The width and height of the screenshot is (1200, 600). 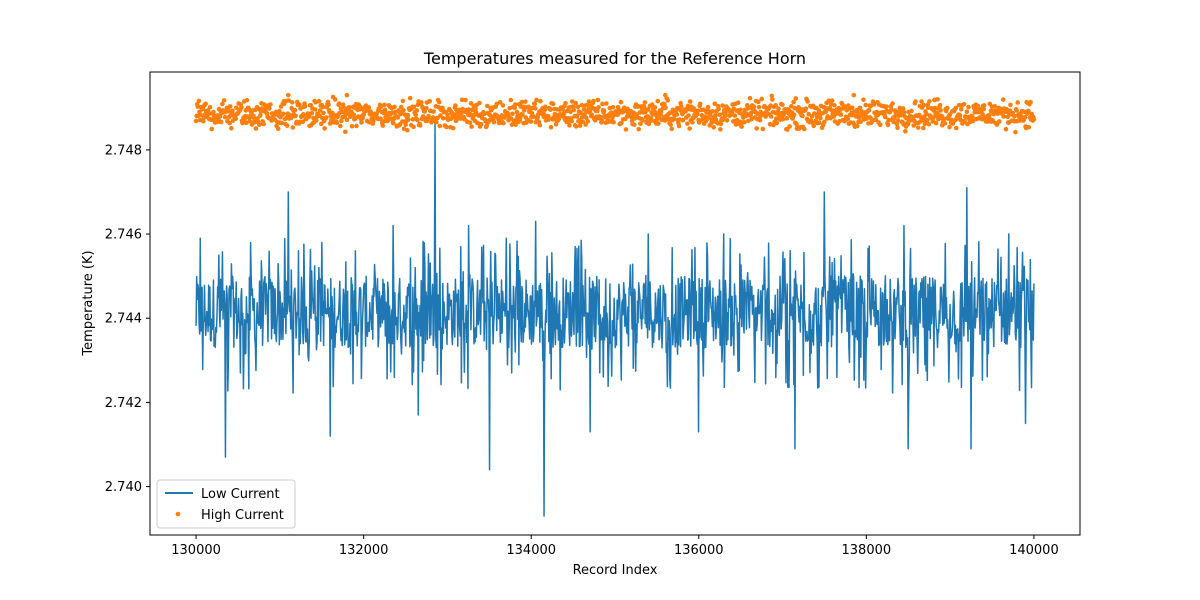 I want to click on x-axis-label: Record Index, so click(x=615, y=570).